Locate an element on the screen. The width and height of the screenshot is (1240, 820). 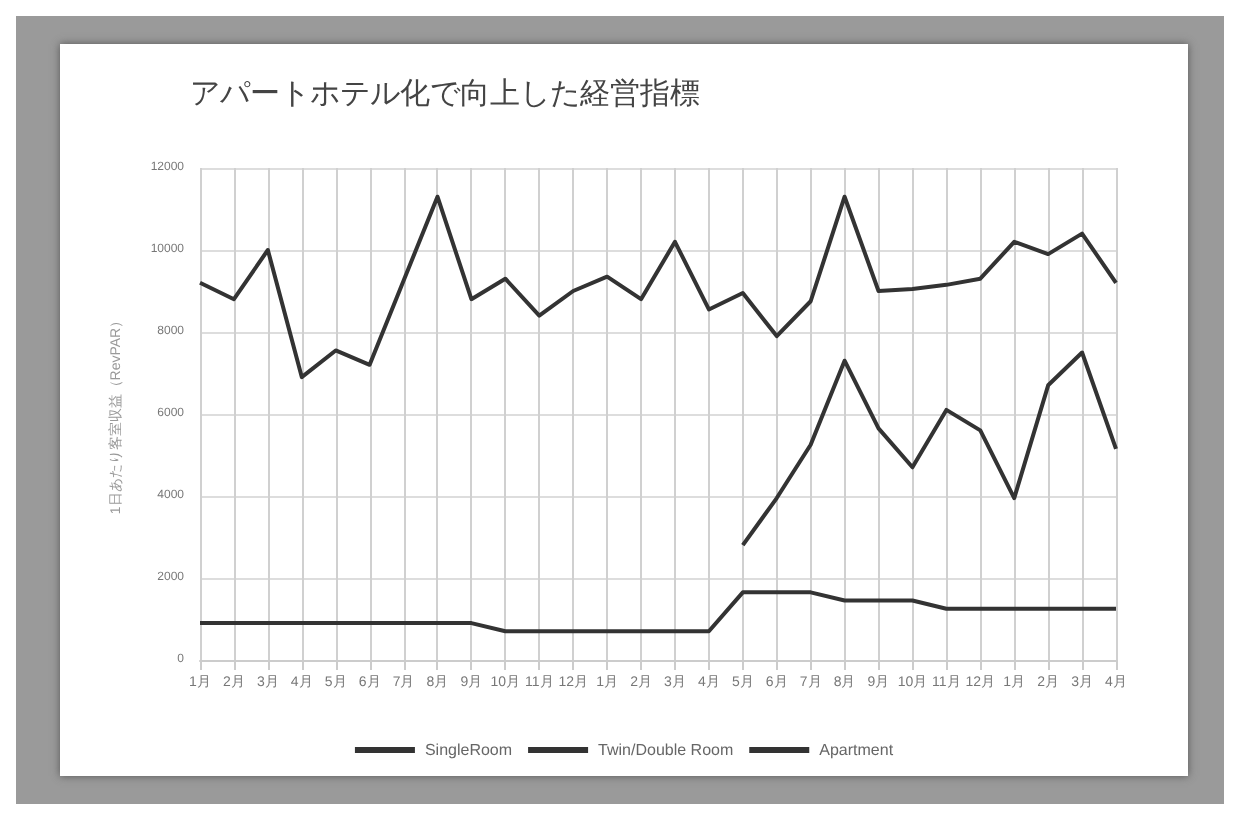
legend-label: Apartment is located at coordinates (857, 750).